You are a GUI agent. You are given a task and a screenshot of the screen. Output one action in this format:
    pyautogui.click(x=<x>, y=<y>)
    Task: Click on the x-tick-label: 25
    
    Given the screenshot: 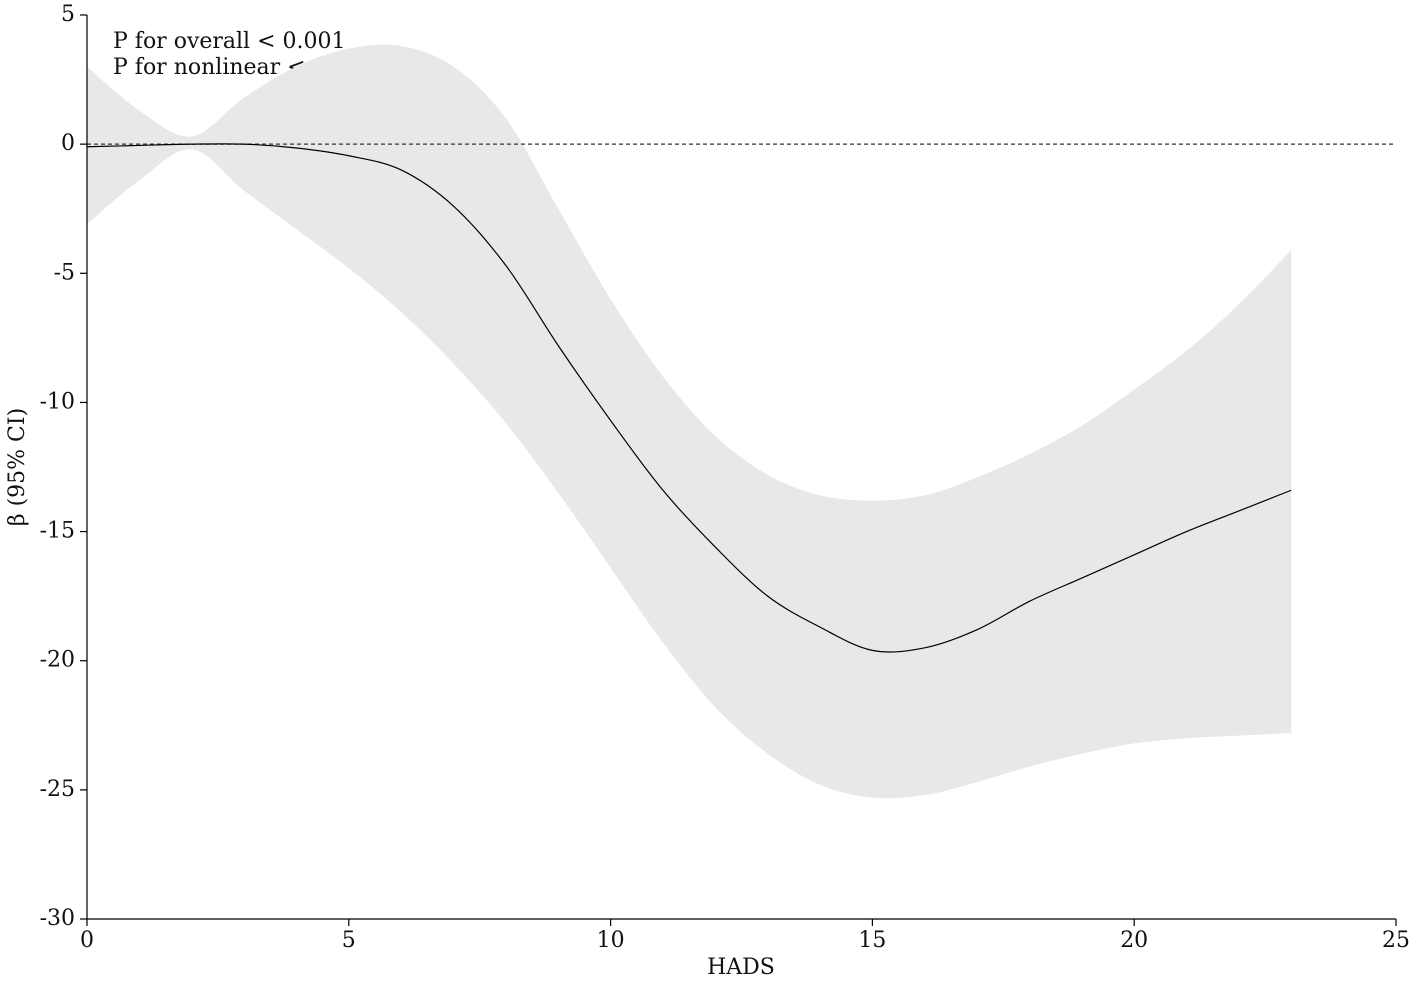 What is the action you would take?
    pyautogui.click(x=1396, y=940)
    